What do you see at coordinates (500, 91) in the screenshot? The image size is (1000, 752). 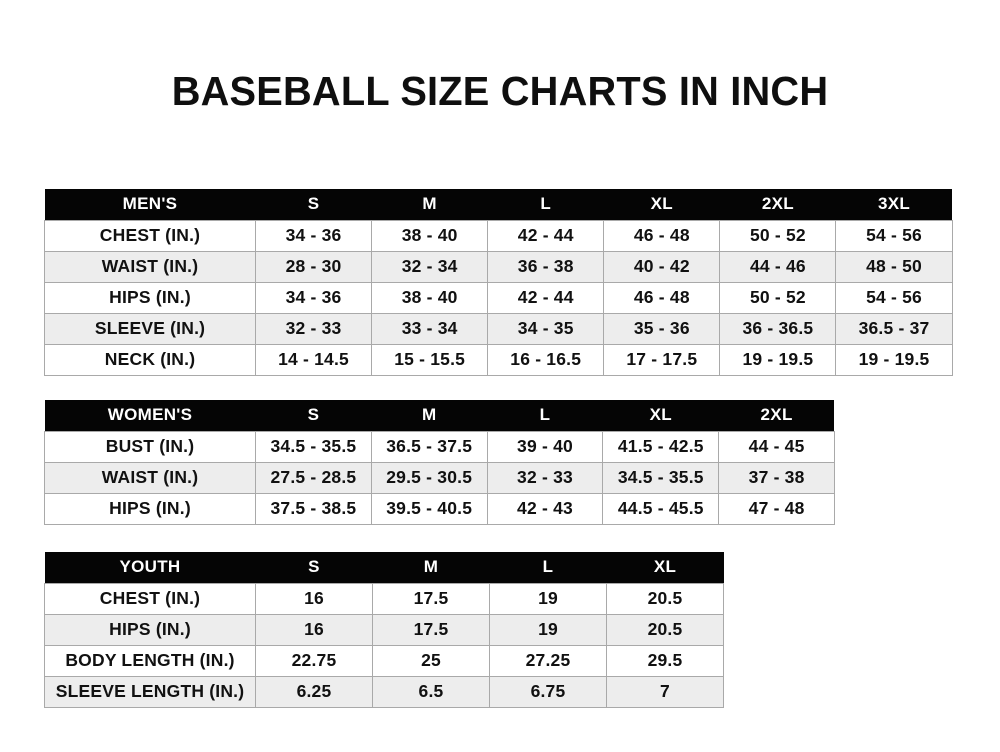 I see `page-title: BASEBALL SIZE CHARTS IN INCH` at bounding box center [500, 91].